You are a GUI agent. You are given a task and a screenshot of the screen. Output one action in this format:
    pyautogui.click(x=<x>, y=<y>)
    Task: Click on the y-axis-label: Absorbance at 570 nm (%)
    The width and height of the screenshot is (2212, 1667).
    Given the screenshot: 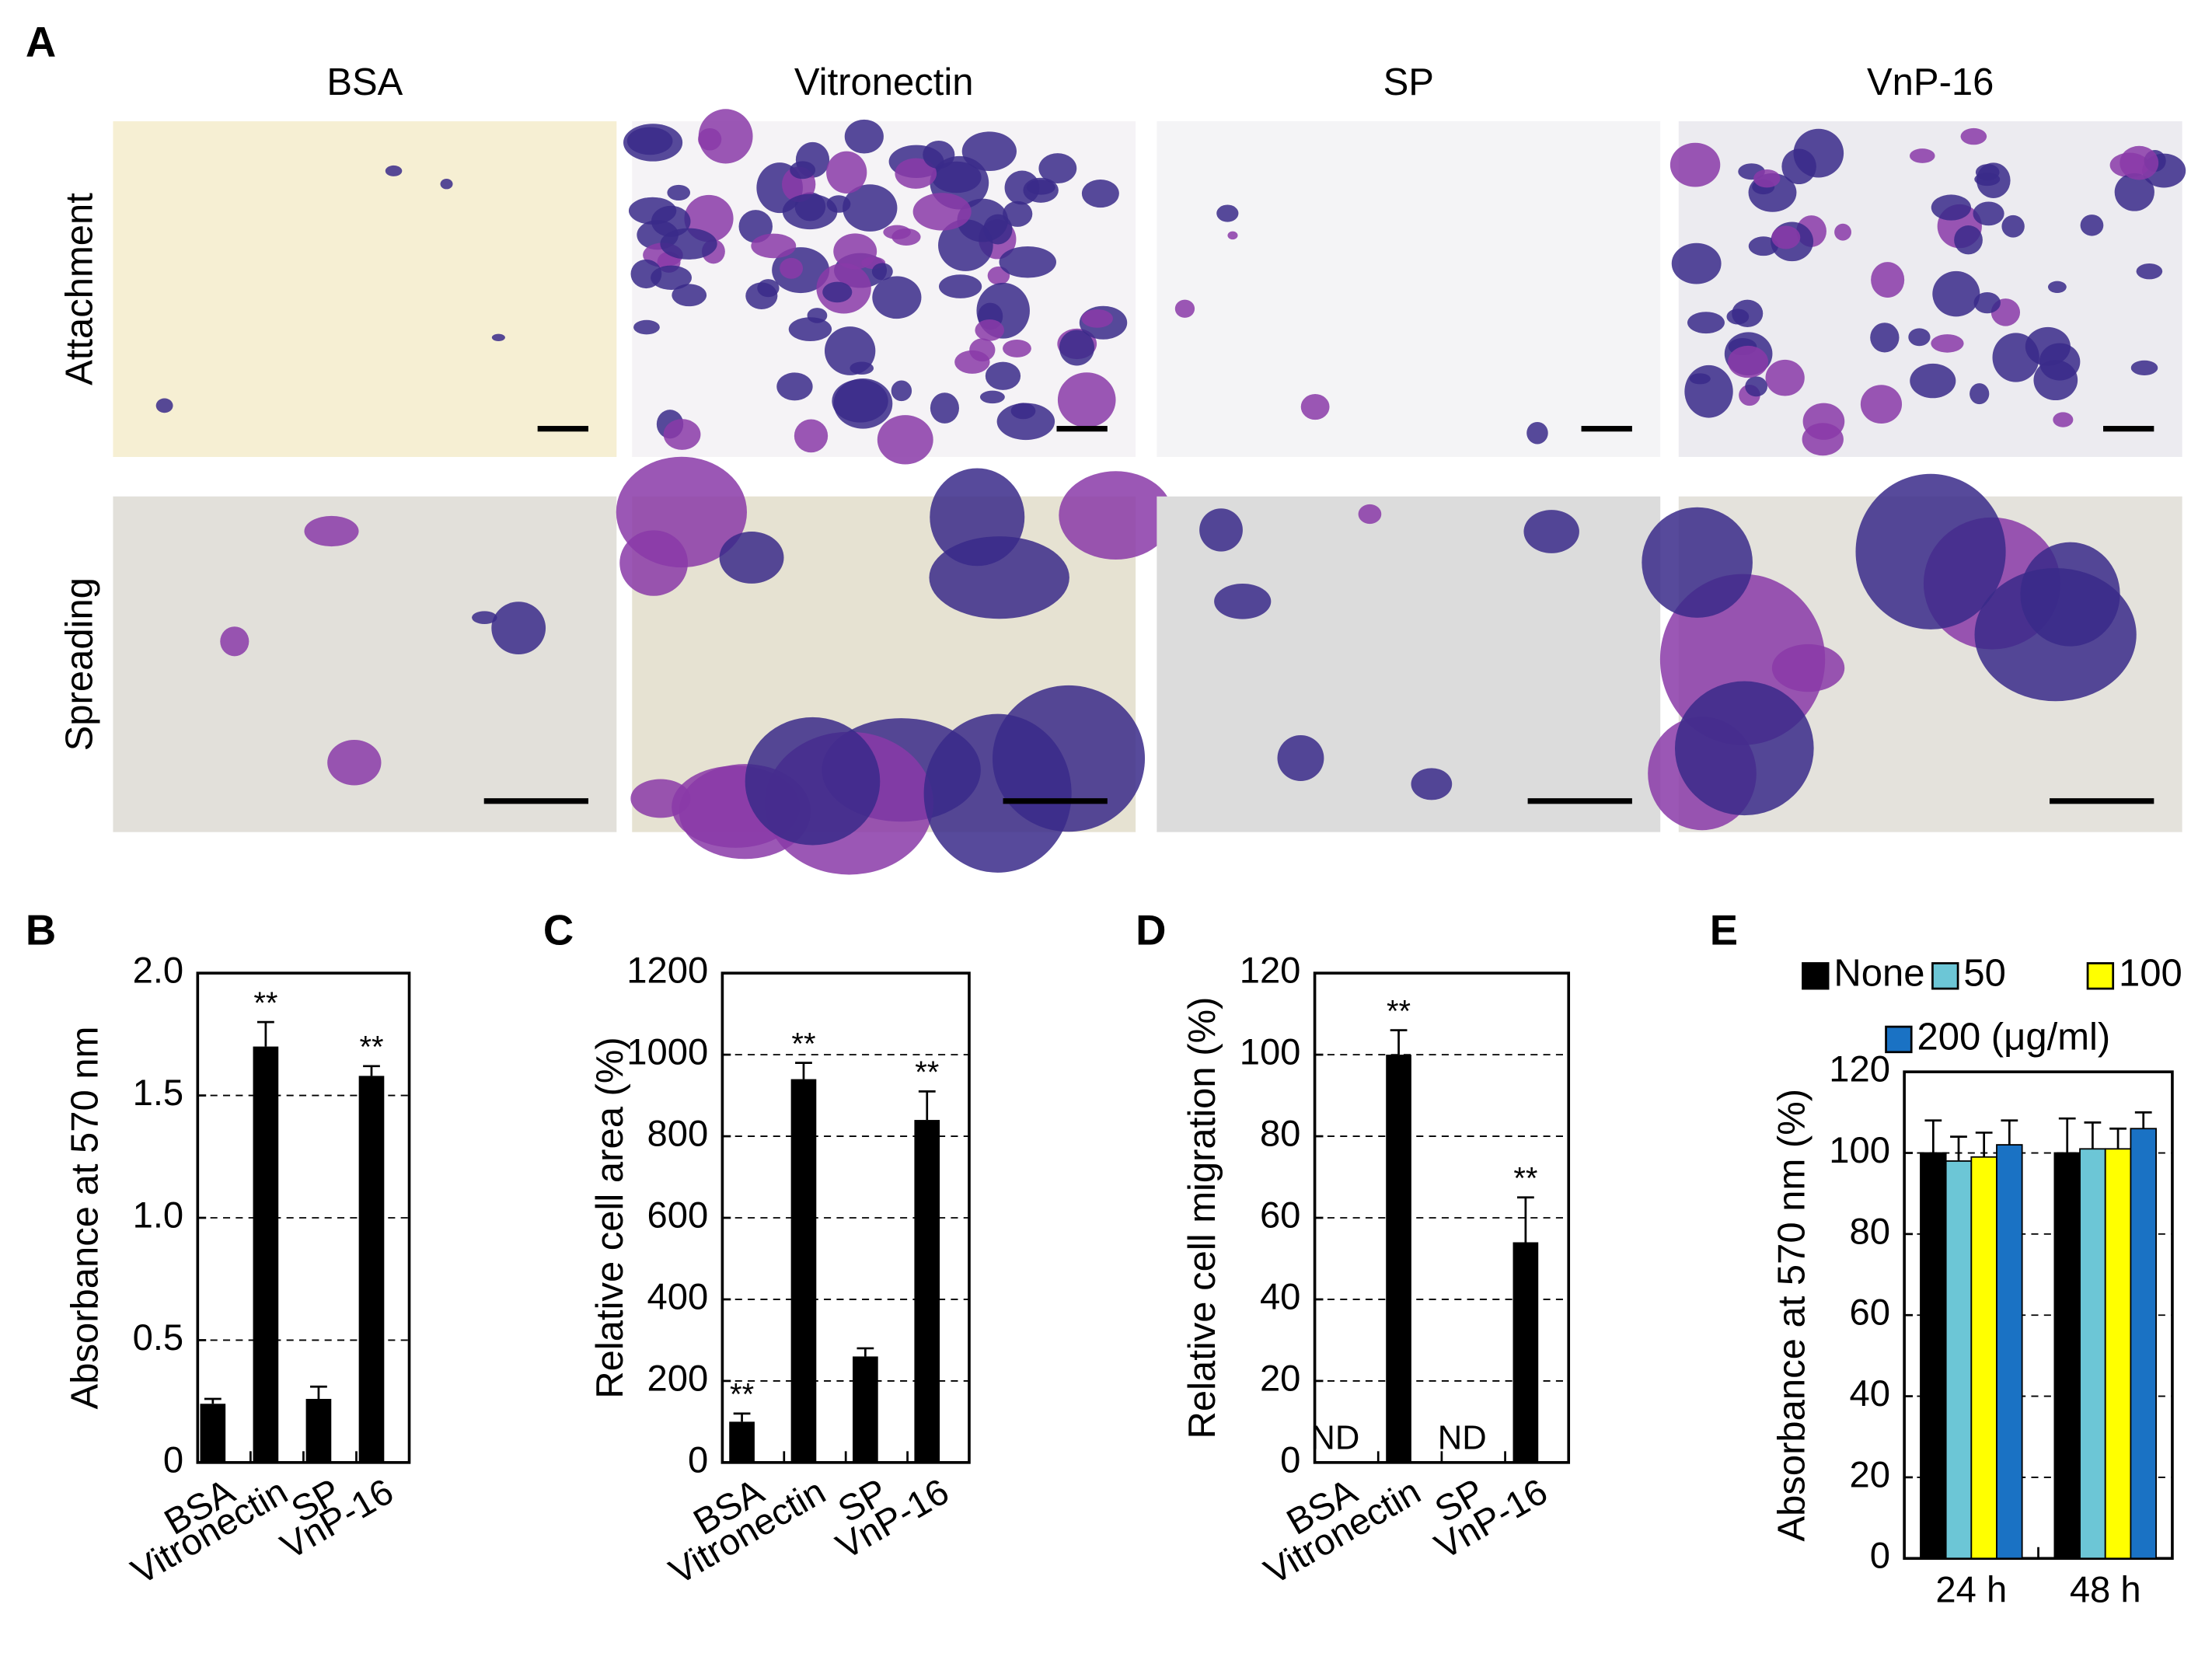 What is the action you would take?
    pyautogui.click(x=1792, y=1315)
    